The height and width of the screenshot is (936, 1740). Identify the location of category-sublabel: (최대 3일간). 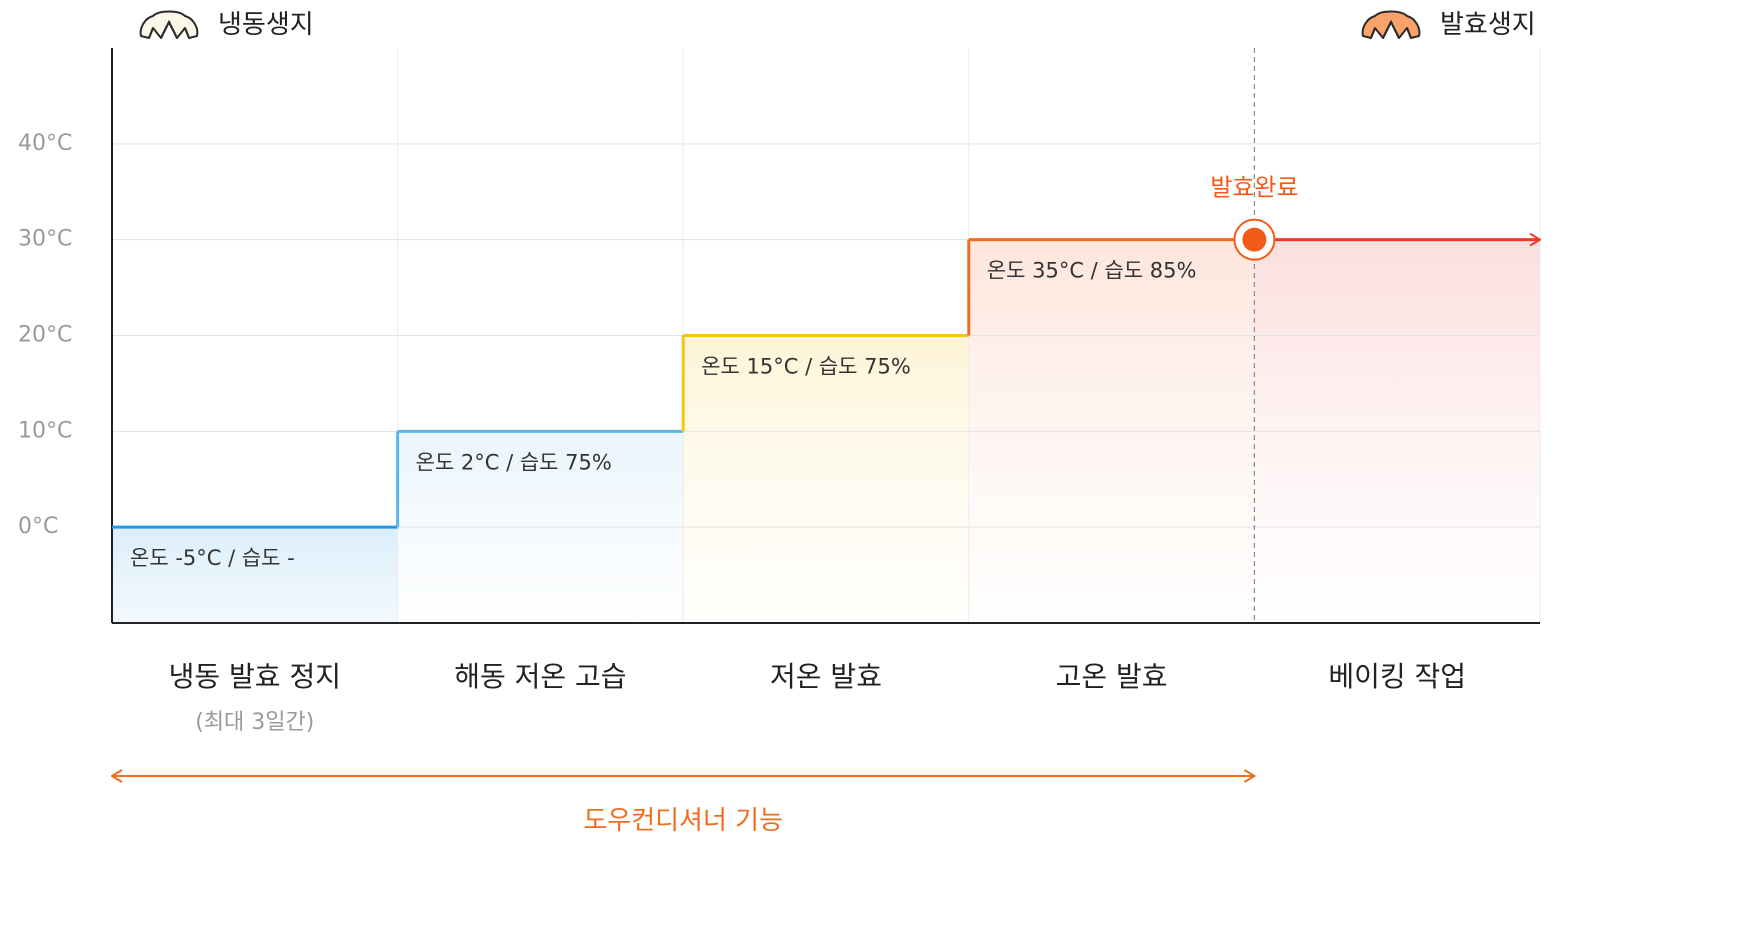
(254, 722).